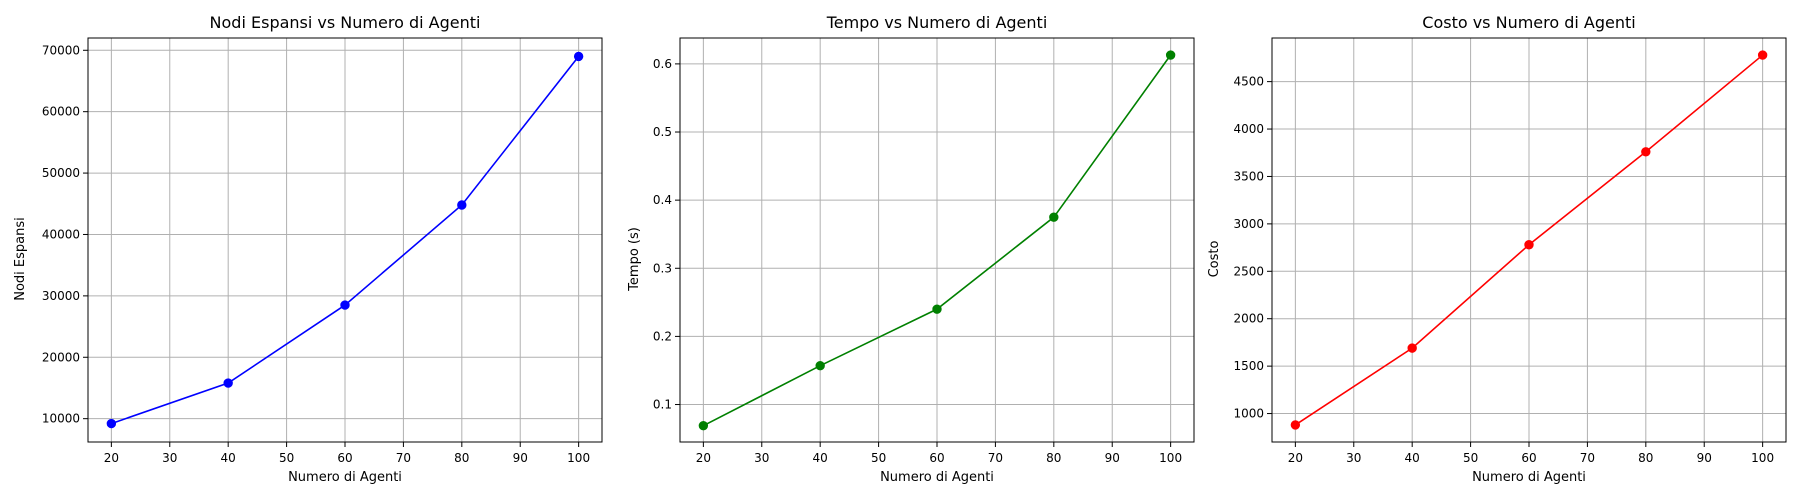  I want to click on y-tick-label: 50000, so click(61, 173).